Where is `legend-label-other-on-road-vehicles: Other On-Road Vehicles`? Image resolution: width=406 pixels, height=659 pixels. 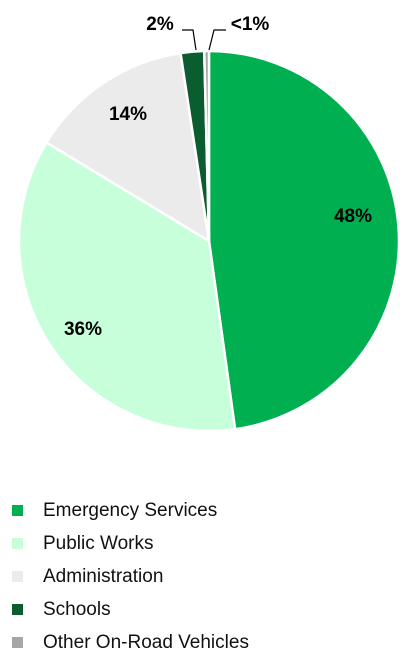
legend-label-other-on-road-vehicles: Other On-Road Vehicles is located at coordinates (146, 642).